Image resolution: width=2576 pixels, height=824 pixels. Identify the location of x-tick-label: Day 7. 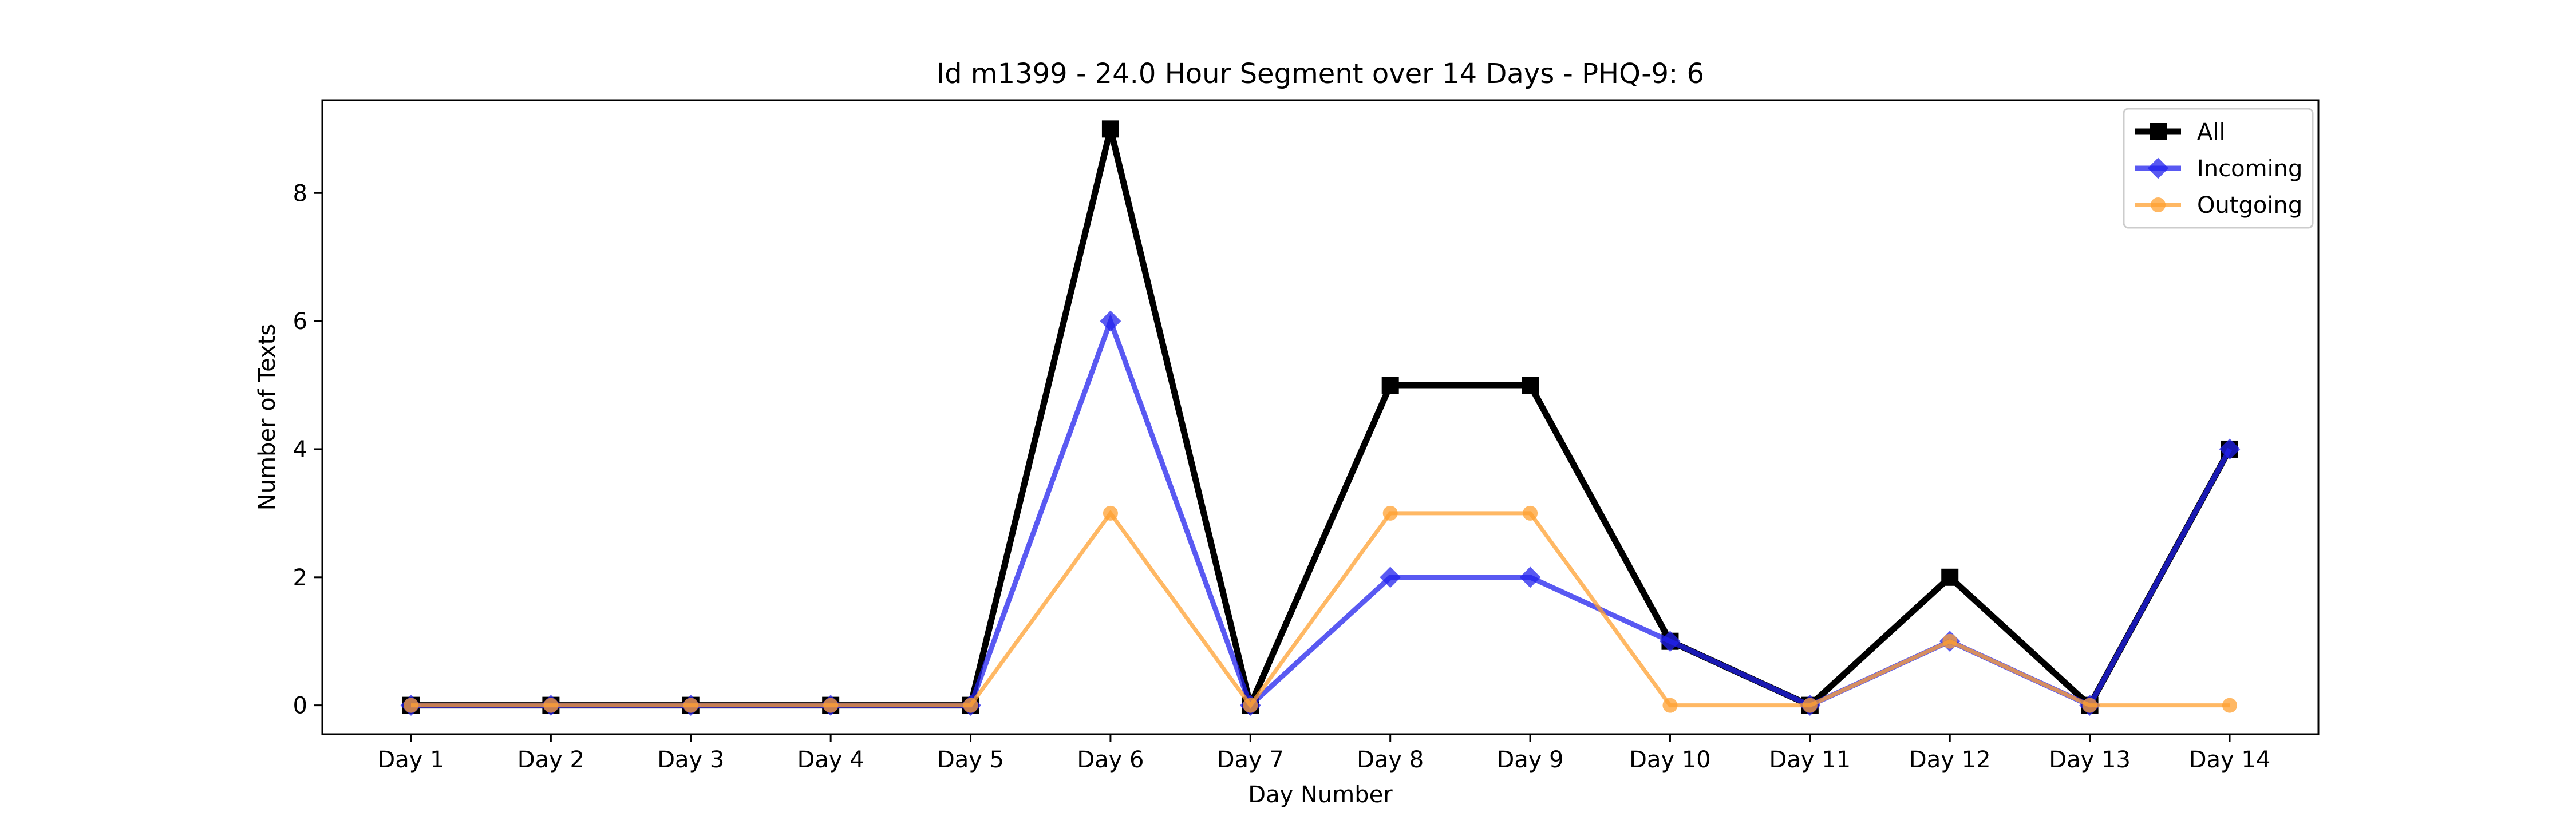
(1250, 760).